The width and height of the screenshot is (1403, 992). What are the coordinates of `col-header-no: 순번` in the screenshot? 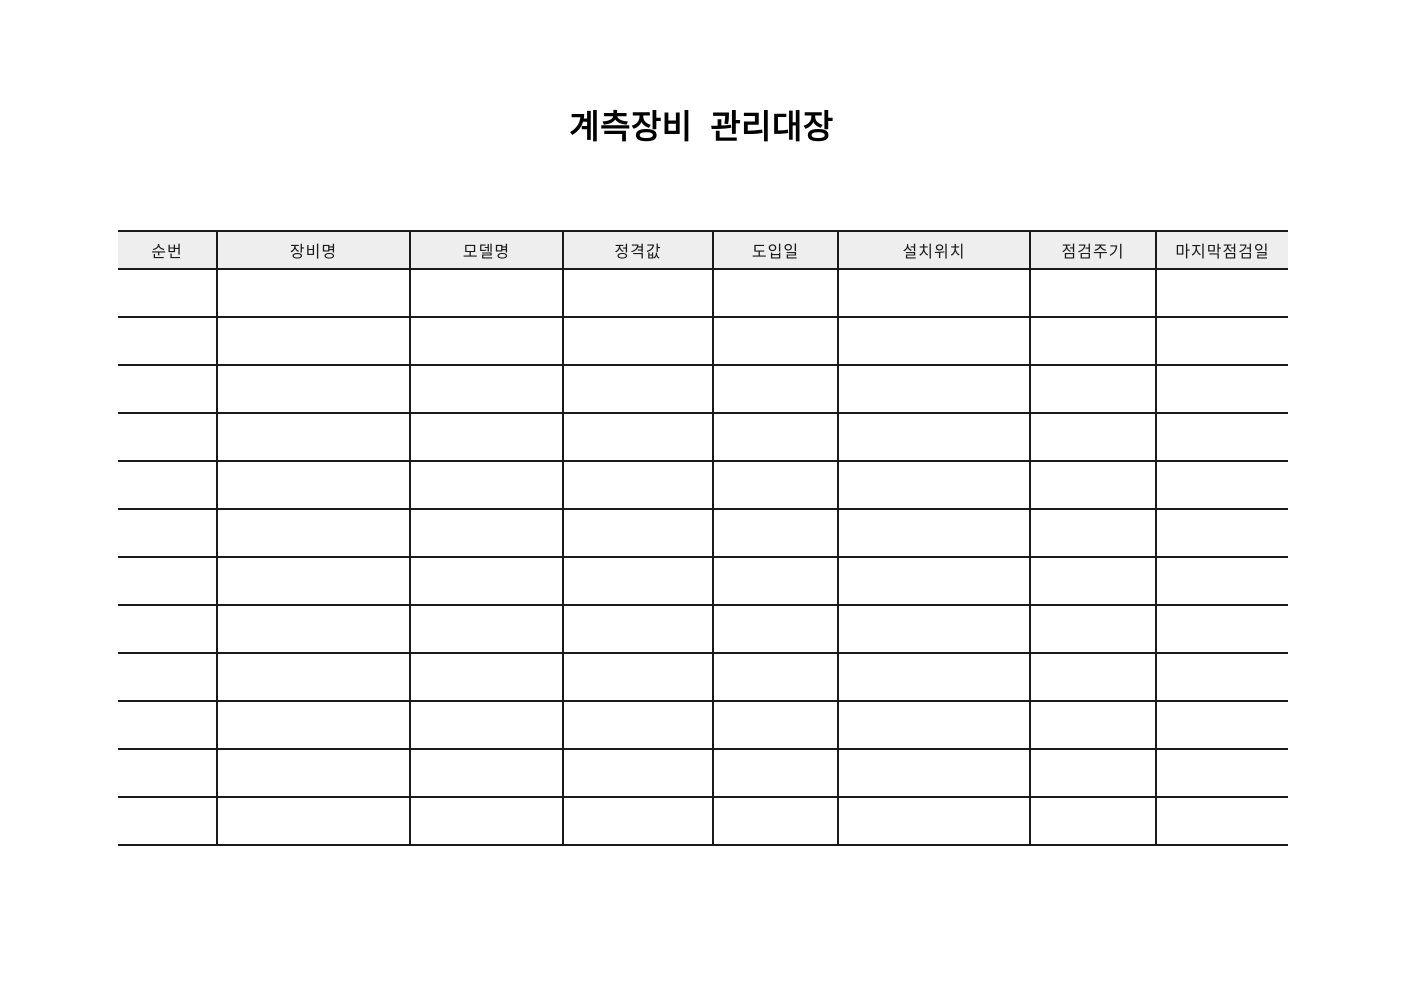 It's located at (168, 250).